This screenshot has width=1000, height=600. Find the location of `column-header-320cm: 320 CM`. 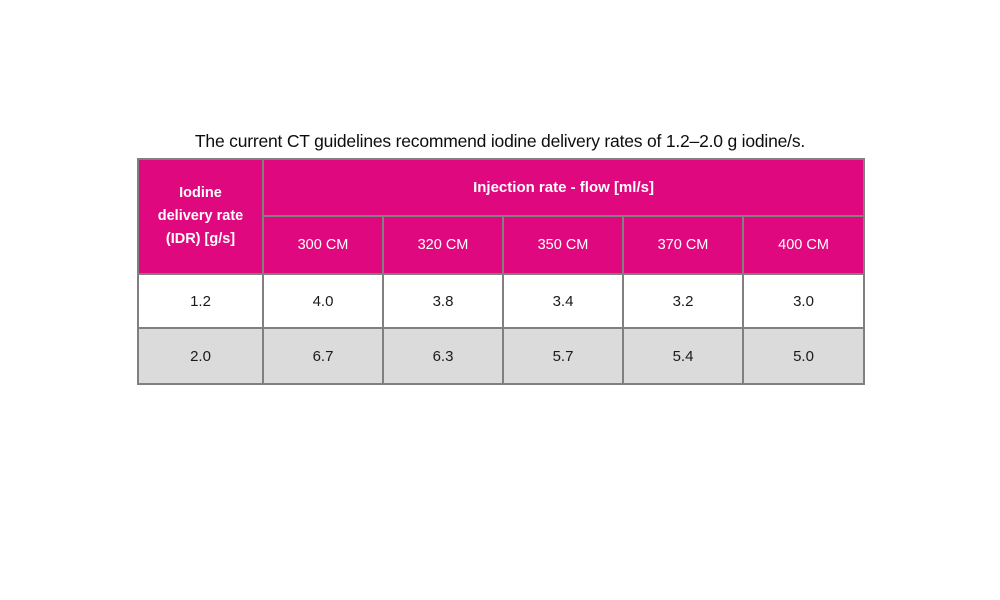

column-header-320cm: 320 CM is located at coordinates (443, 245).